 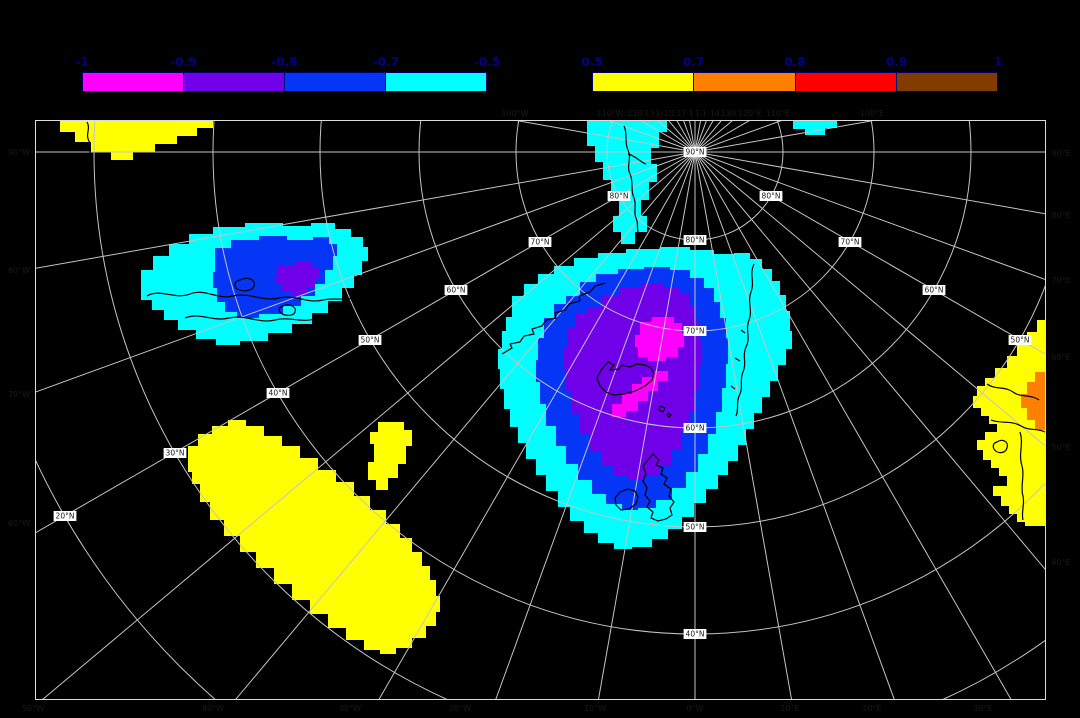 What do you see at coordinates (390, 456) in the screenshot?
I see `azores-positive-patch` at bounding box center [390, 456].